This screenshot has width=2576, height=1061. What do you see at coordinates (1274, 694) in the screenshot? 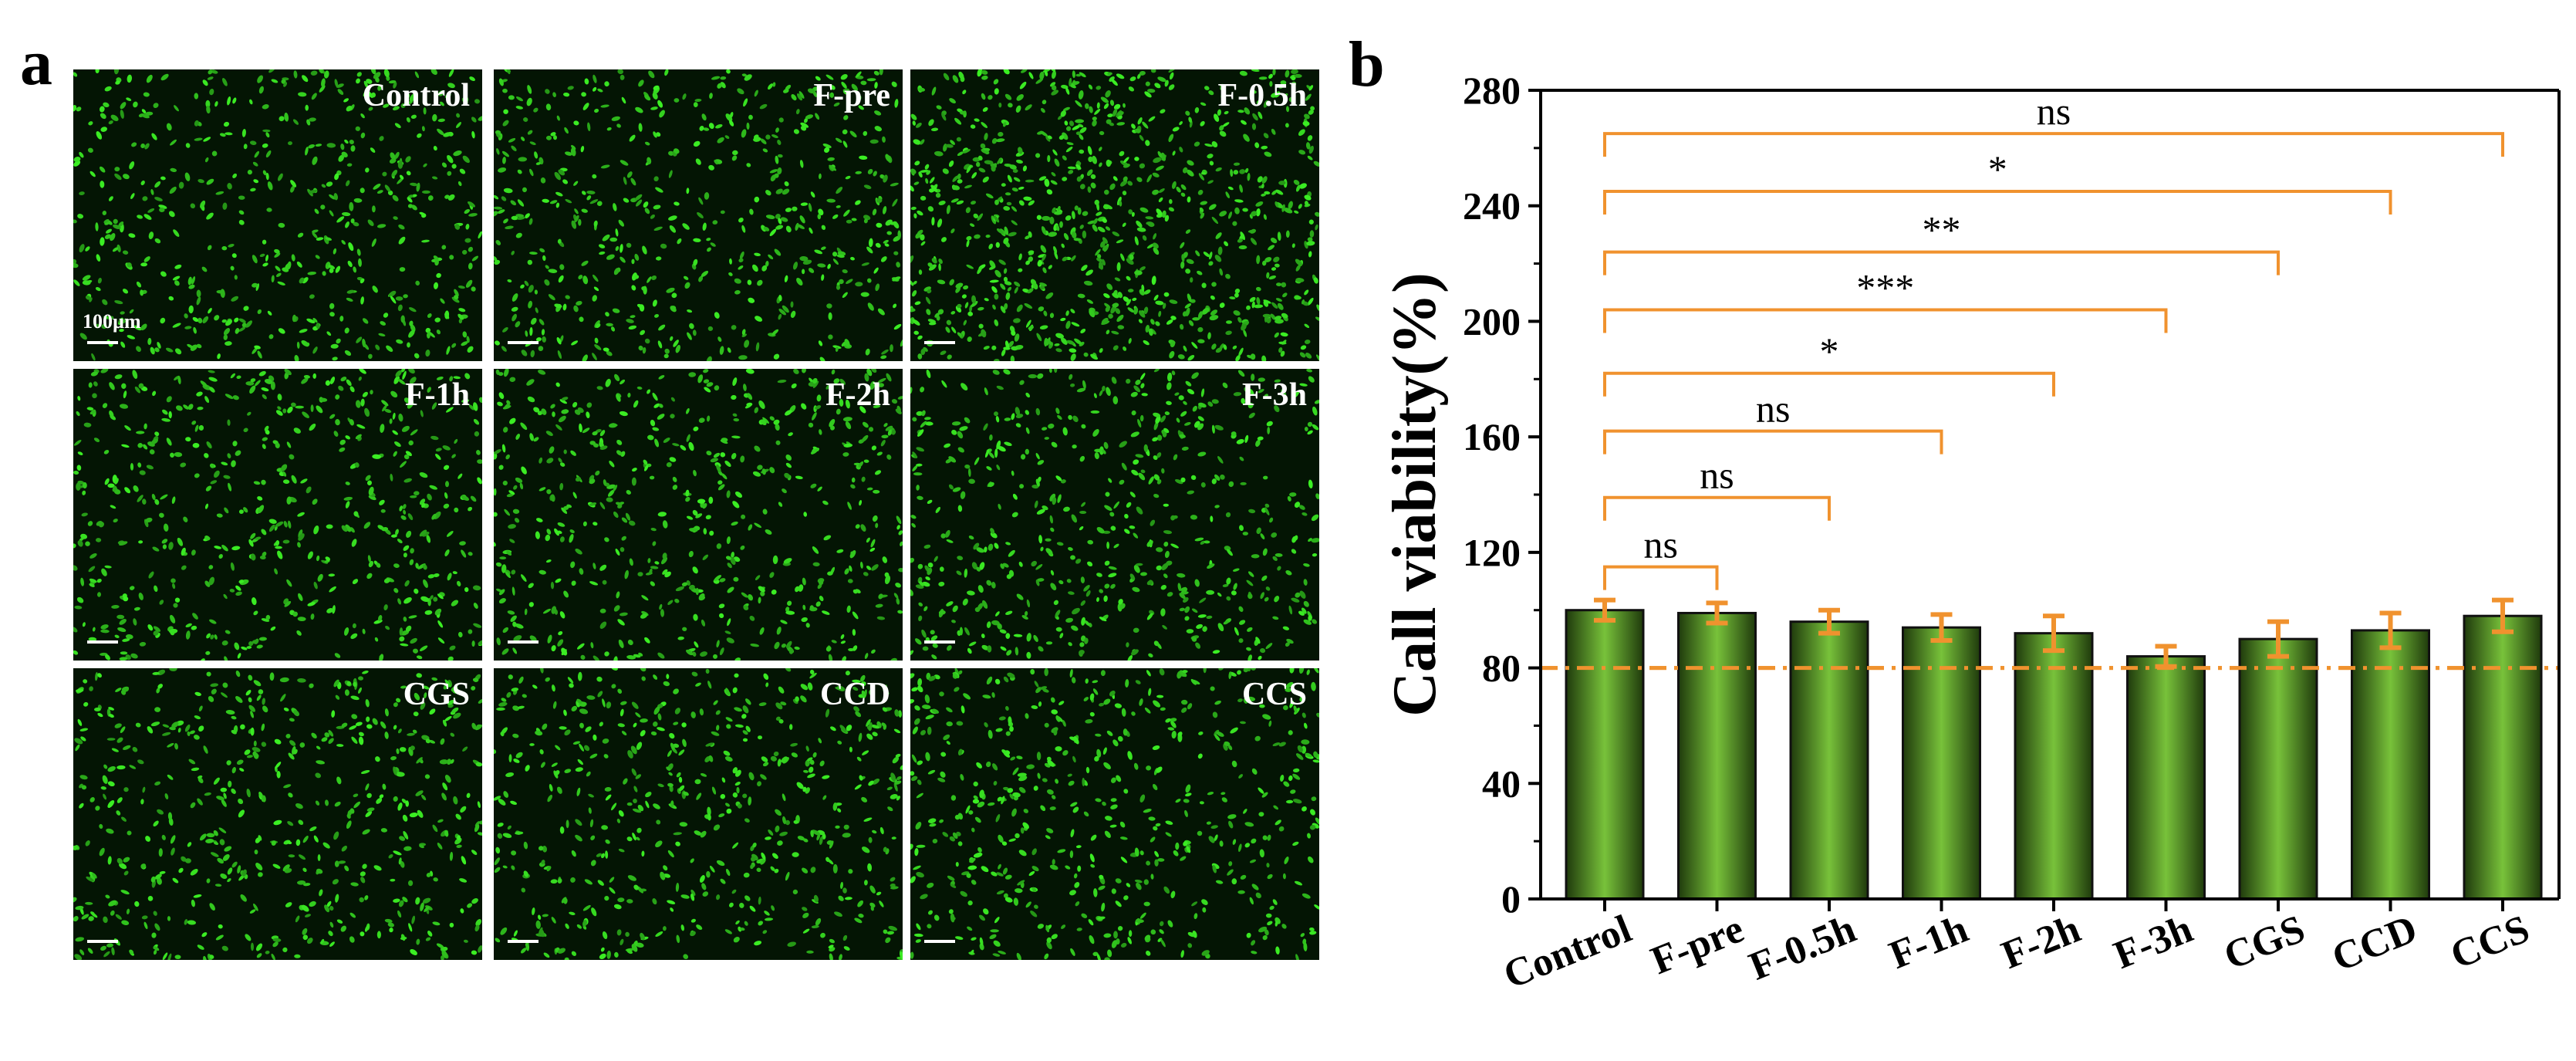
I see `micrograph-label: CCS` at bounding box center [1274, 694].